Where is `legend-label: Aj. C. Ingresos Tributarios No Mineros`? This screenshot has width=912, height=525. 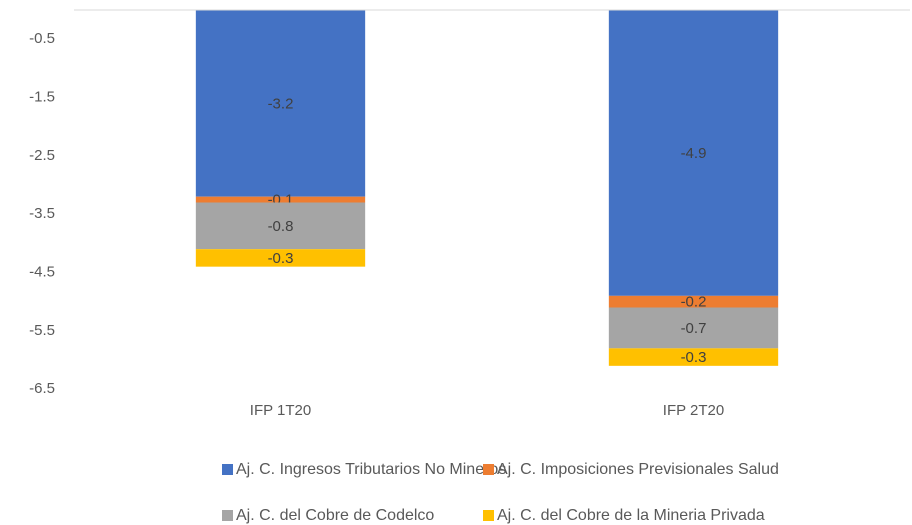 legend-label: Aj. C. Ingresos Tributarios No Mineros is located at coordinates (371, 469).